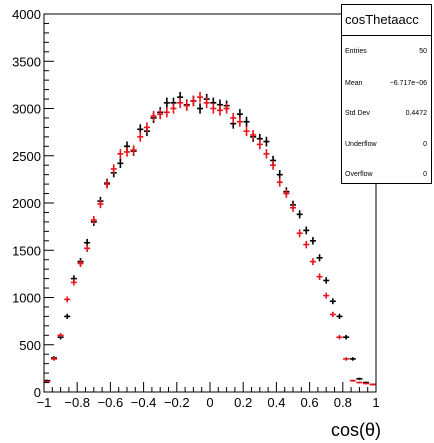 This screenshot has width=434, height=443. What do you see at coordinates (359, 174) in the screenshot?
I see `stat-key: Overflow` at bounding box center [359, 174].